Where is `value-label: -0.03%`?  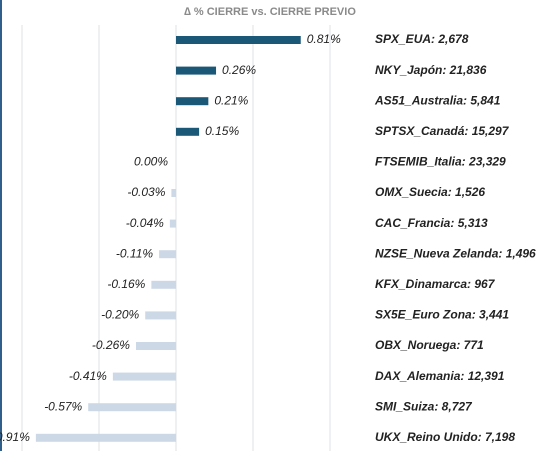 value-label: -0.03% is located at coordinates (146, 192).